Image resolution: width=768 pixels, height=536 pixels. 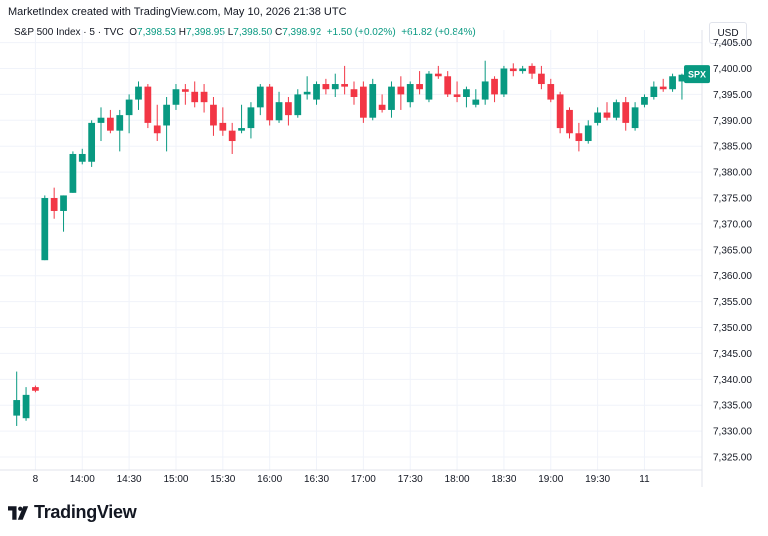 What do you see at coordinates (278, 32) in the screenshot?
I see `close-label: C` at bounding box center [278, 32].